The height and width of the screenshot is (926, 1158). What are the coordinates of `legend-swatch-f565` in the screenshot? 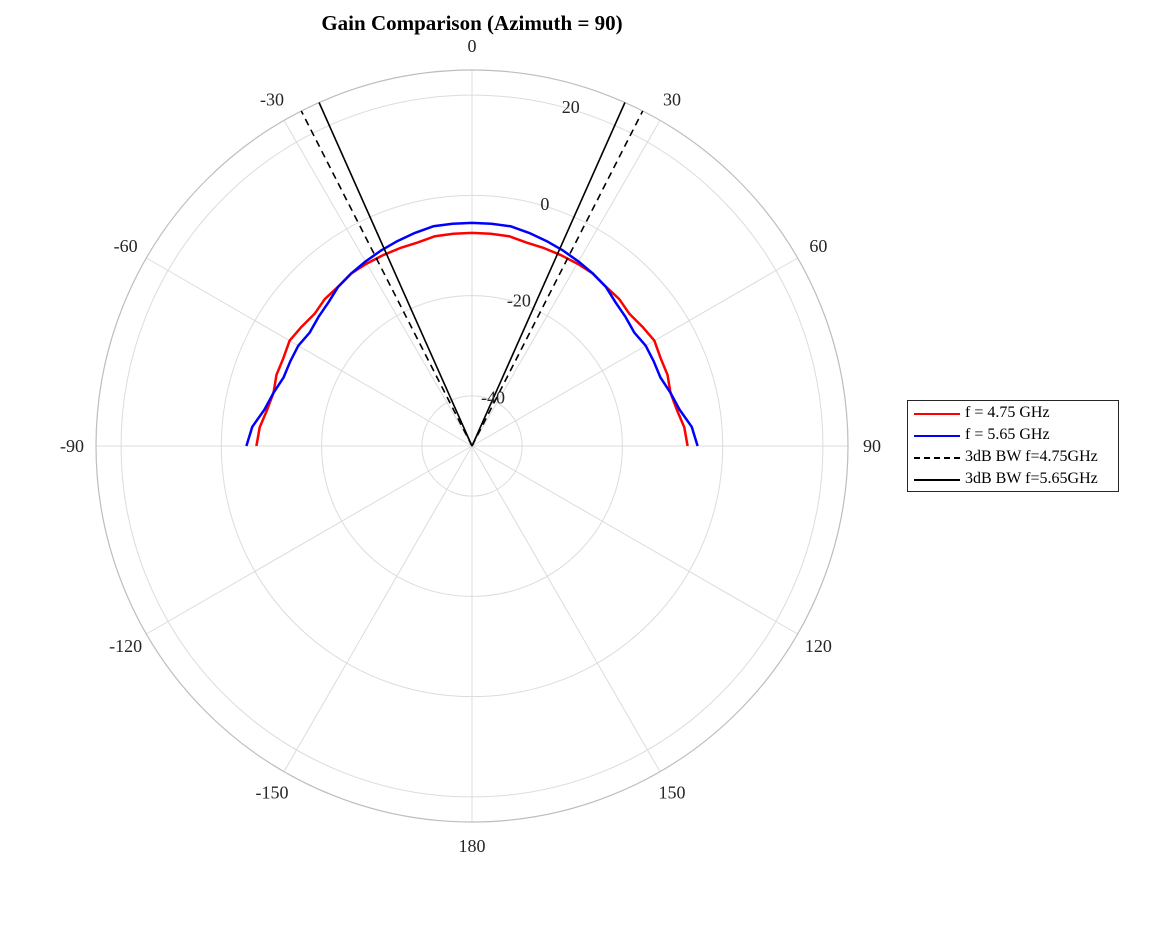 It's located at (937, 436).